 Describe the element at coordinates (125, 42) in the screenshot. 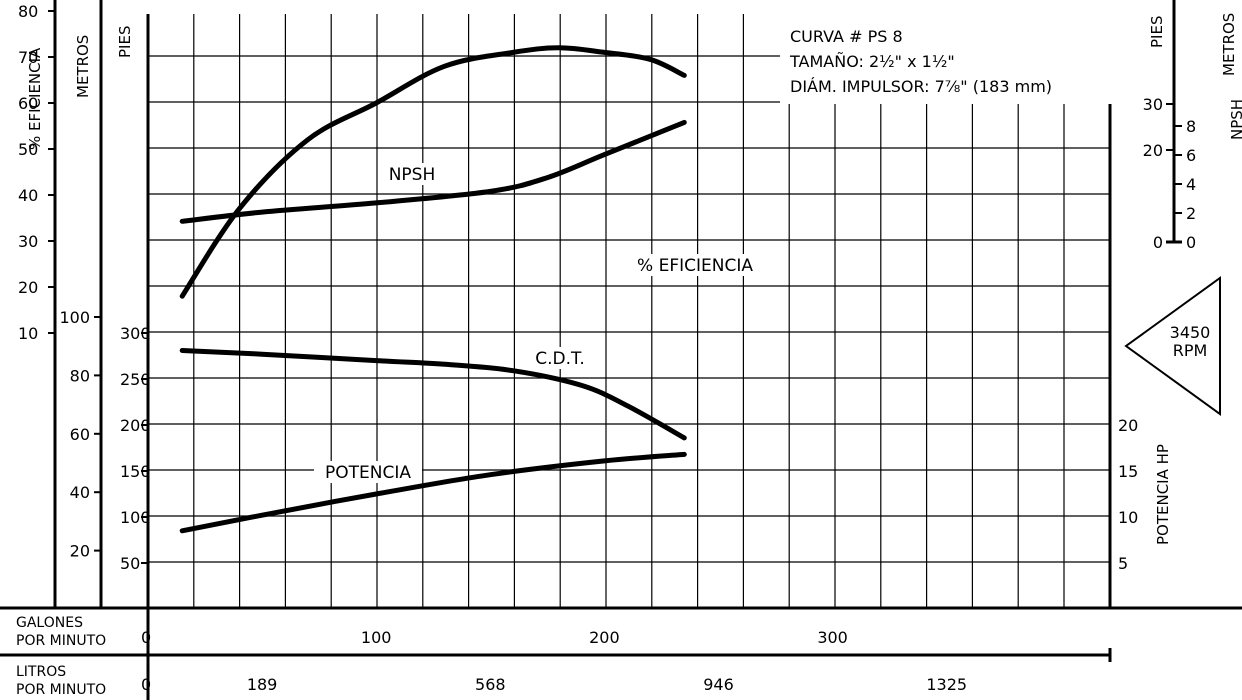

I see `feet-axis-title: PIES` at that location.